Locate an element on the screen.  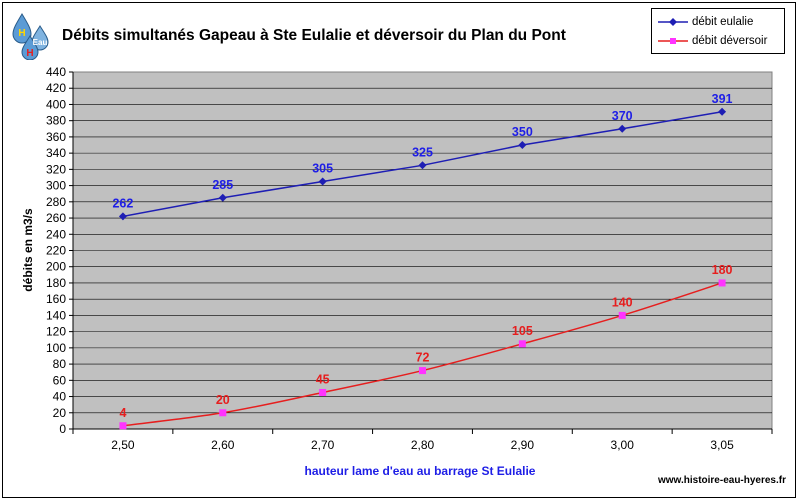
x-tick-label: 2,60 is located at coordinates (223, 445).